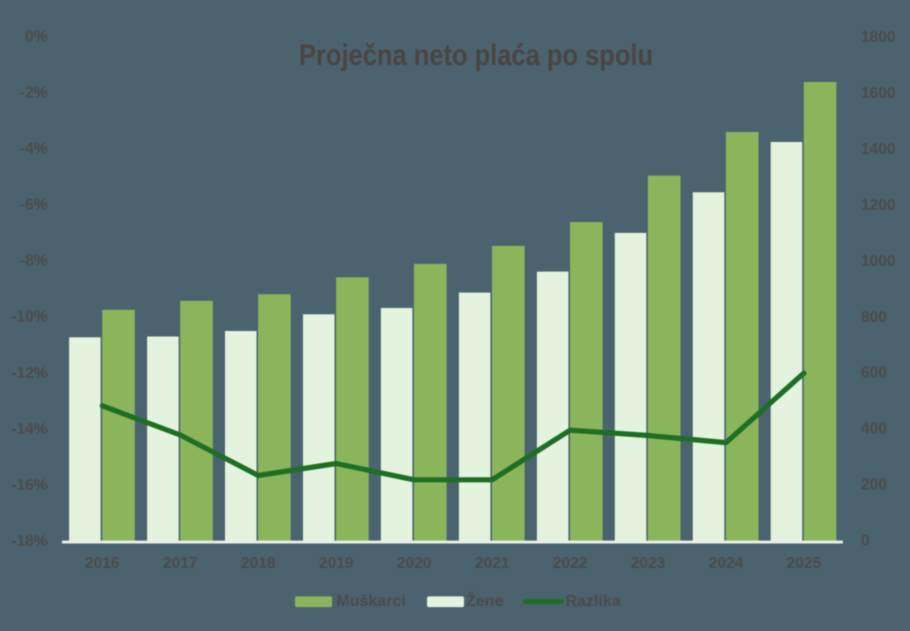 This screenshot has height=631, width=910. Describe the element at coordinates (34, 149) in the screenshot. I see `svg-text: -4%` at that location.